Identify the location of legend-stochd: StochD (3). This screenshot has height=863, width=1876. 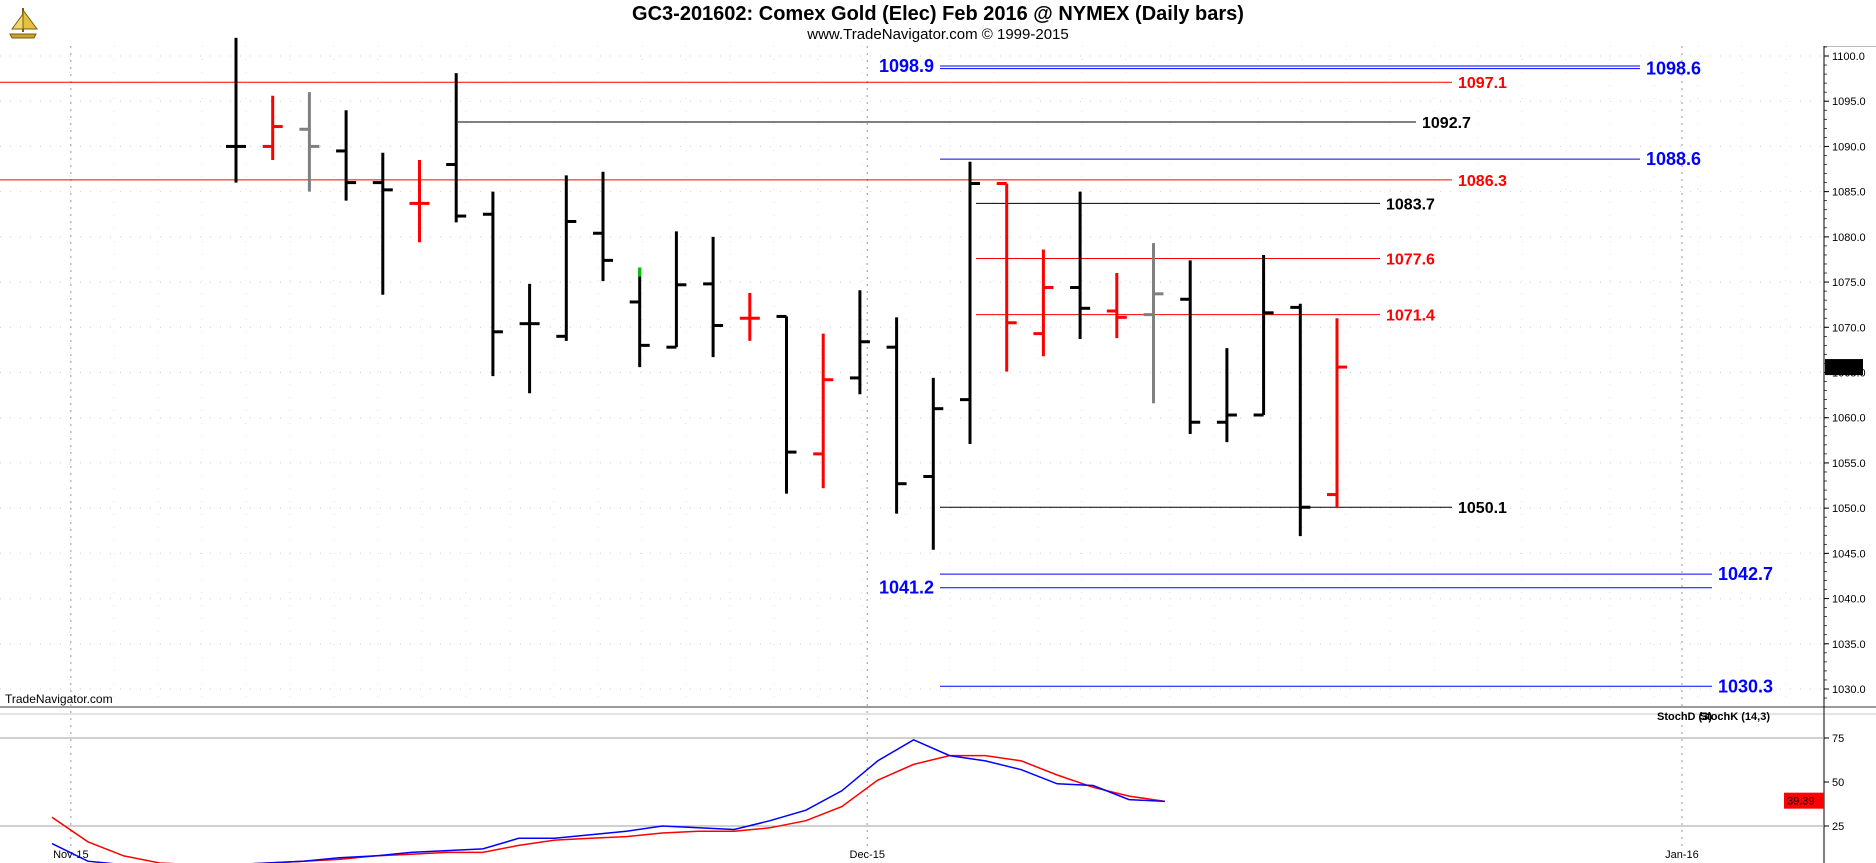
(1684, 717).